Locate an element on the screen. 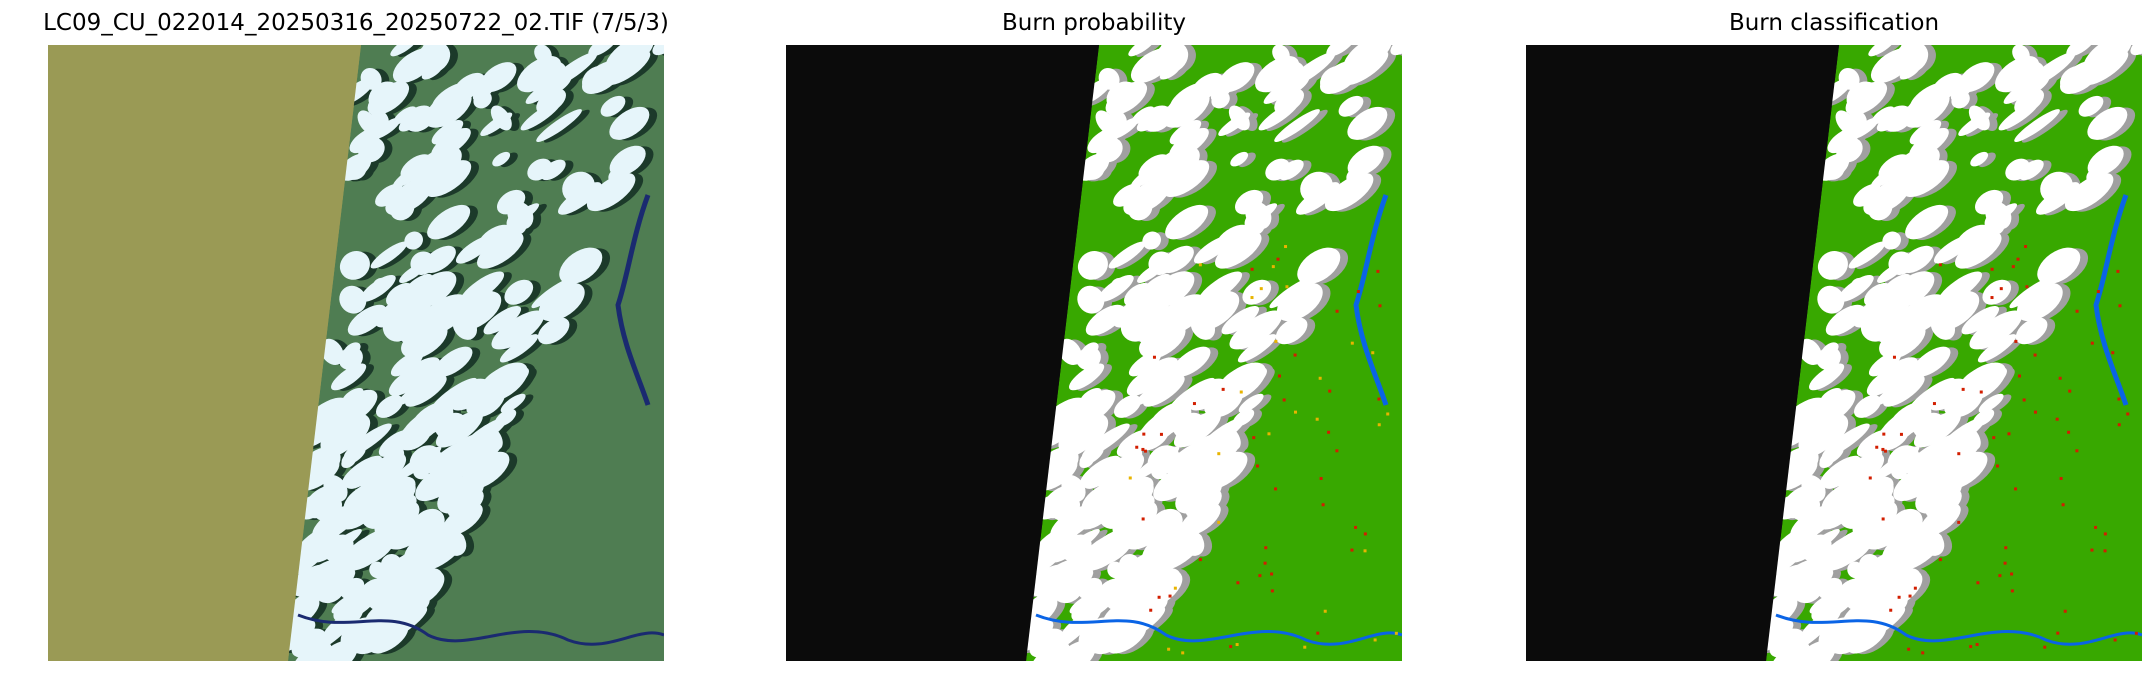  nodata-area is located at coordinates (942, 353).